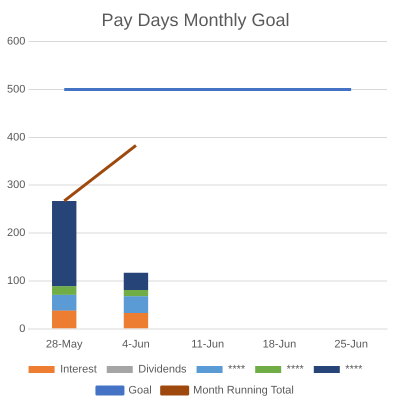 Image resolution: width=403 pixels, height=410 pixels. I want to click on x-tick-label: 4-Jun, so click(136, 344).